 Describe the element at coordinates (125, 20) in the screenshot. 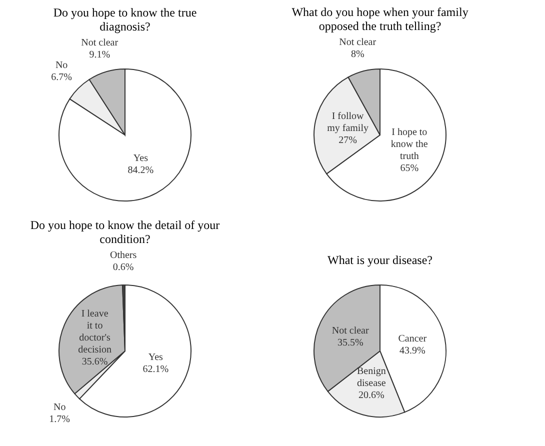

I see `chart-title: Do you hope to know the true diagnosis?` at that location.